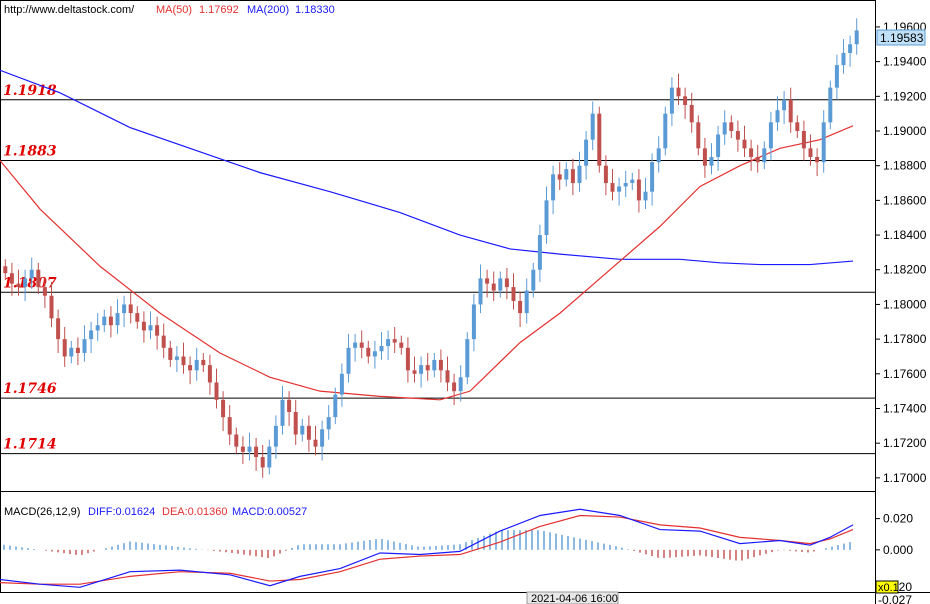 Image resolution: width=930 pixels, height=604 pixels. Describe the element at coordinates (427, 549) in the screenshot. I see `macd-dea-line` at that location.